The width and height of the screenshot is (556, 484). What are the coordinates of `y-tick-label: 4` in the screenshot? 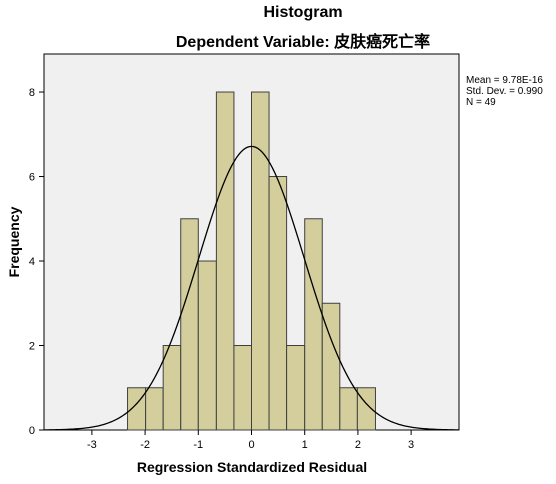 It's located at (32, 262).